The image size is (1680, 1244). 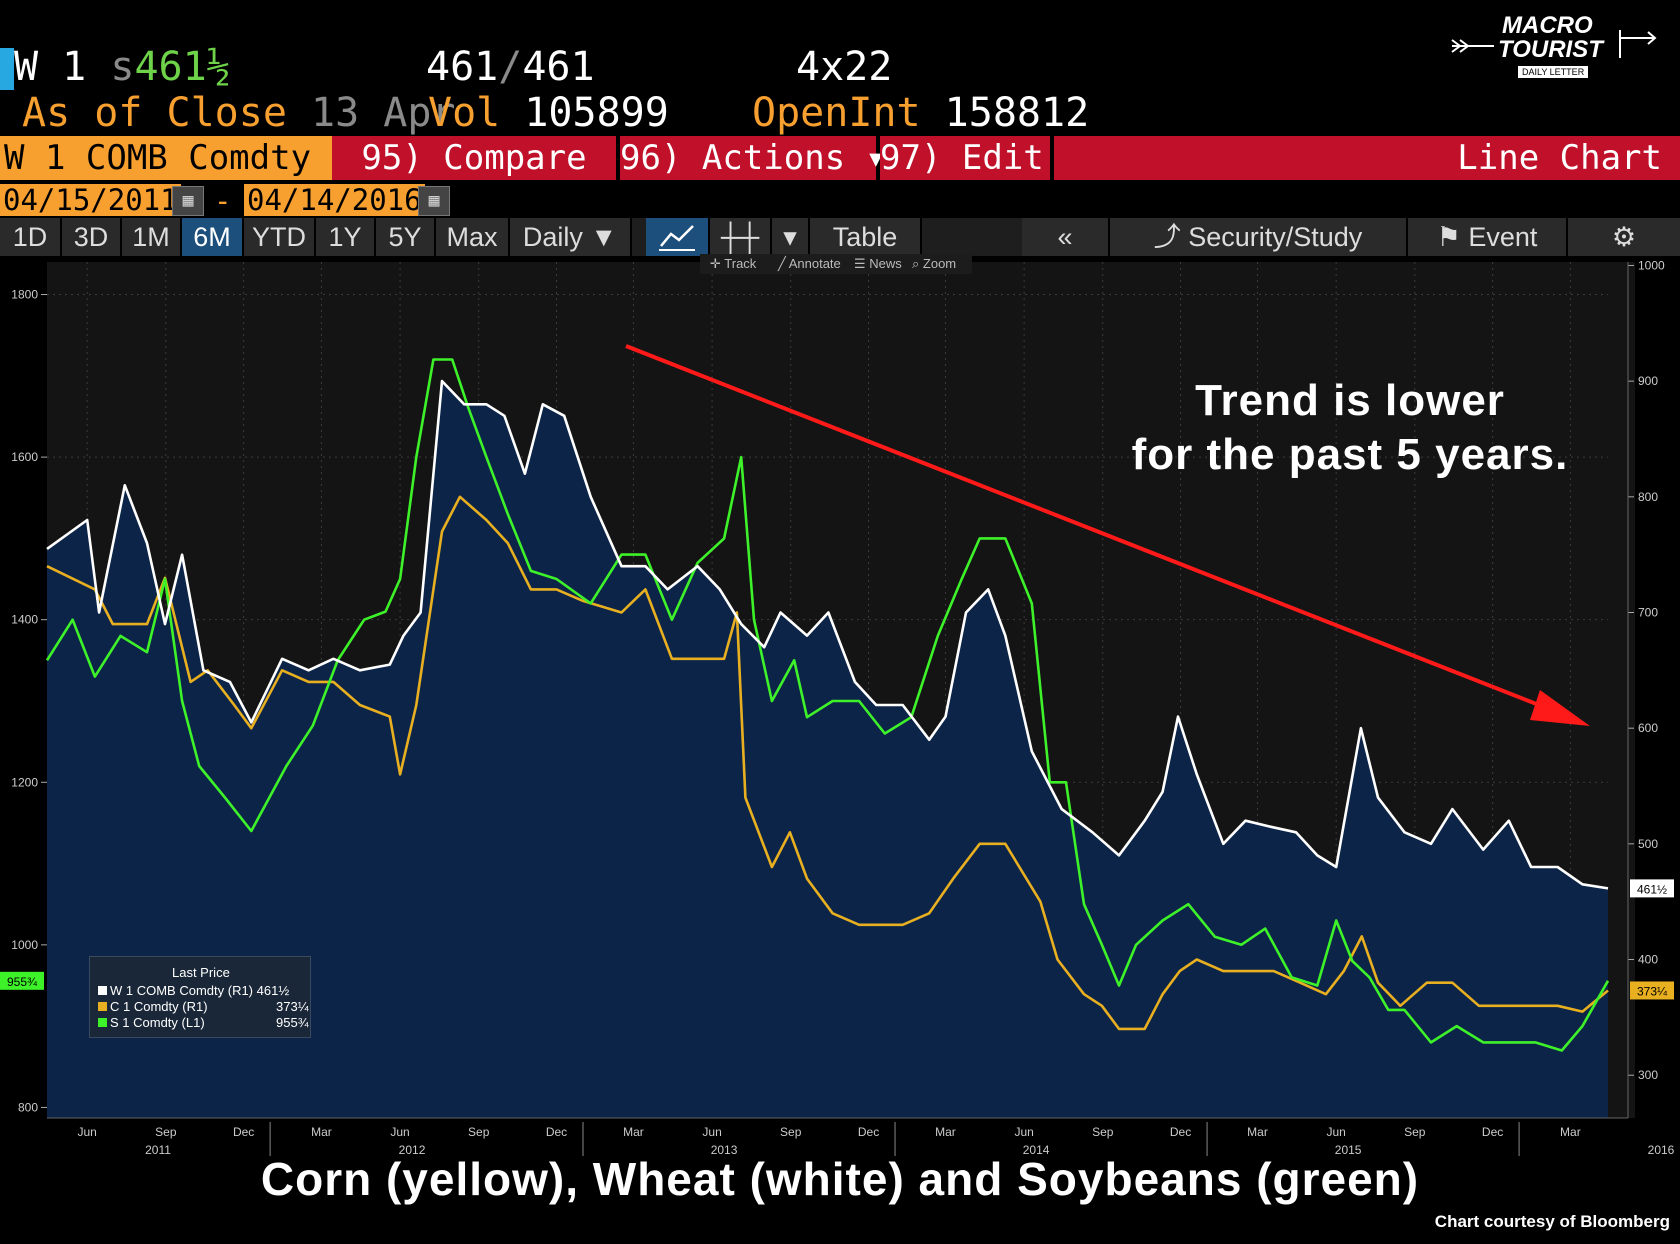 I want to click on legend-title: Last Price, so click(x=201, y=972).